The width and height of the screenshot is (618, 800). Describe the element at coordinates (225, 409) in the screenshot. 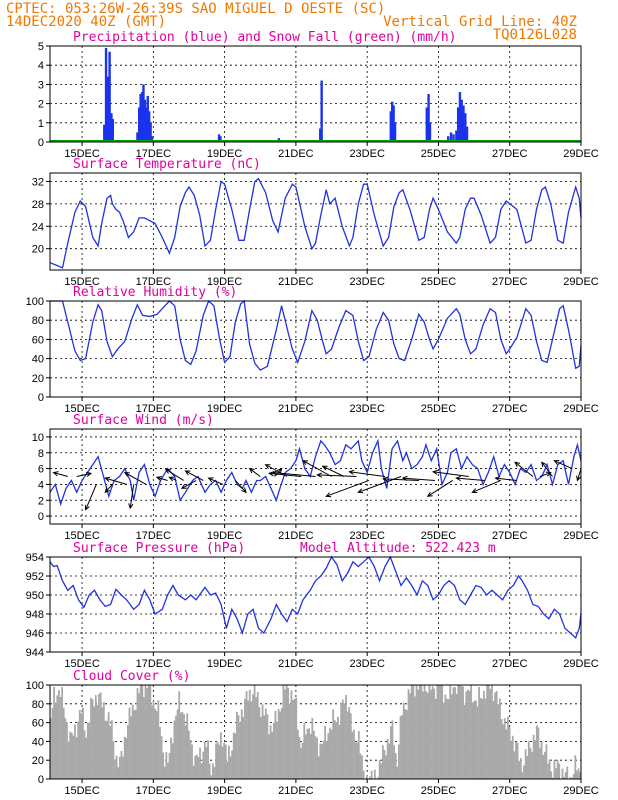

I see `humidity-xtick-label: 19DEC` at that location.